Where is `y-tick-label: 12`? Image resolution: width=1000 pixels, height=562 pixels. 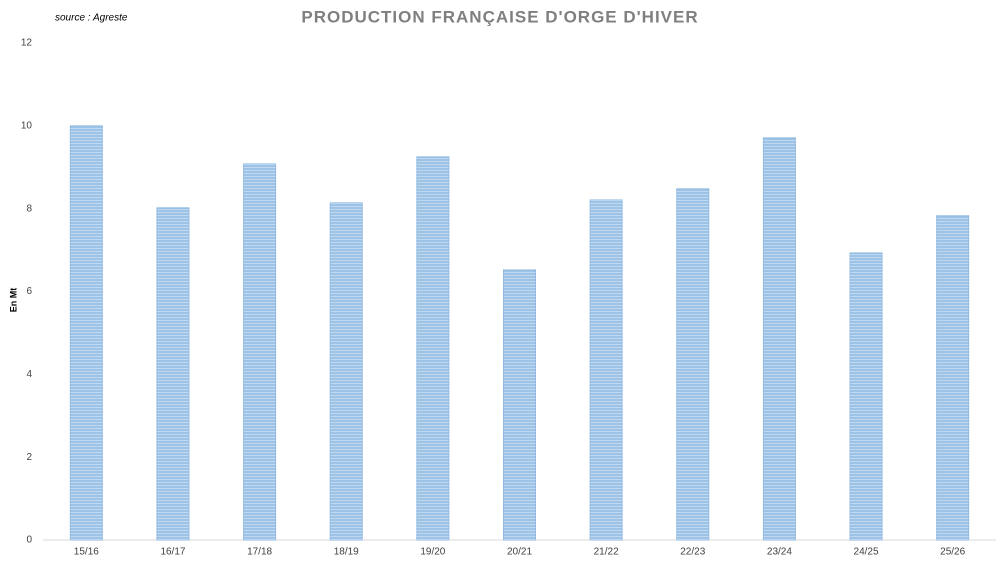
y-tick-label: 12 is located at coordinates (27, 43).